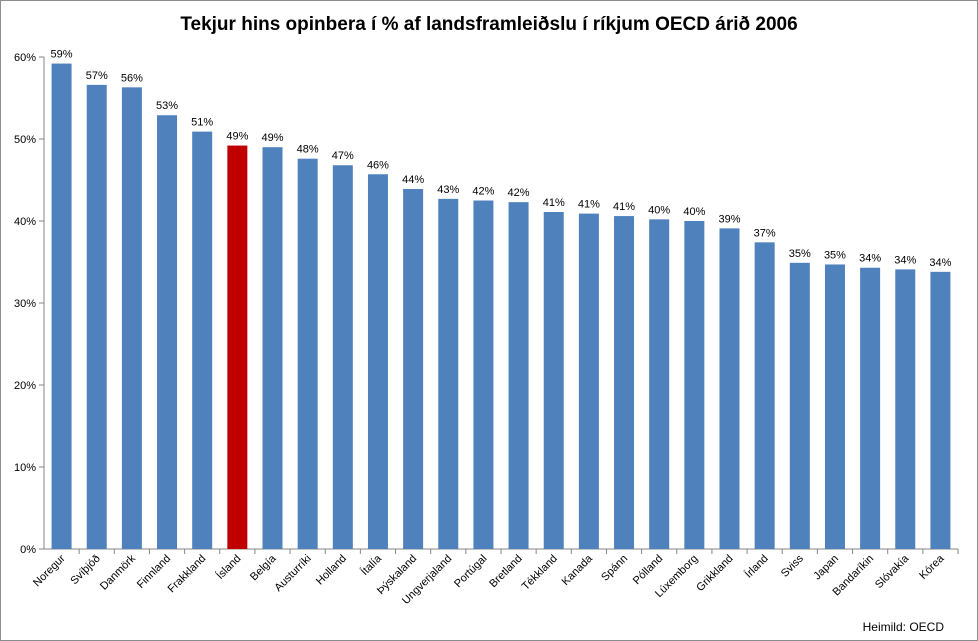  What do you see at coordinates (714, 573) in the screenshot?
I see `x-tick-label: Grikkland` at bounding box center [714, 573].